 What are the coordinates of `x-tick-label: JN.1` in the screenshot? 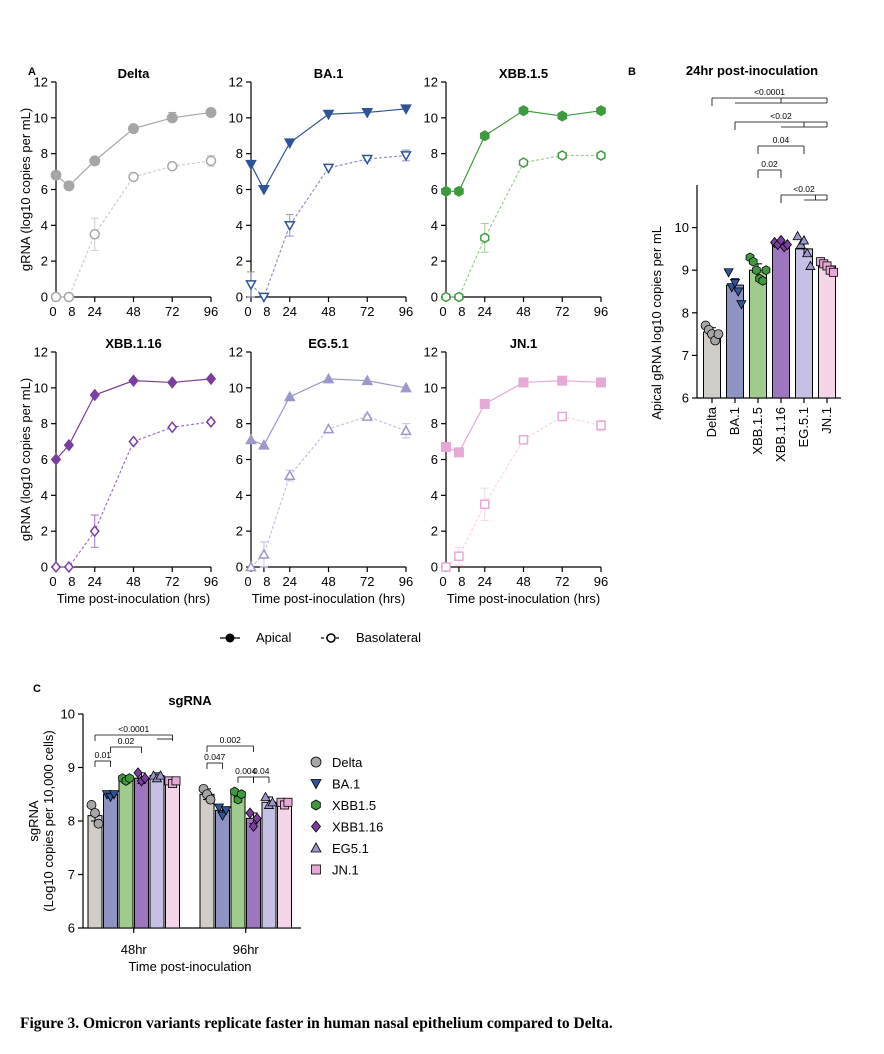 It's located at (826, 420).